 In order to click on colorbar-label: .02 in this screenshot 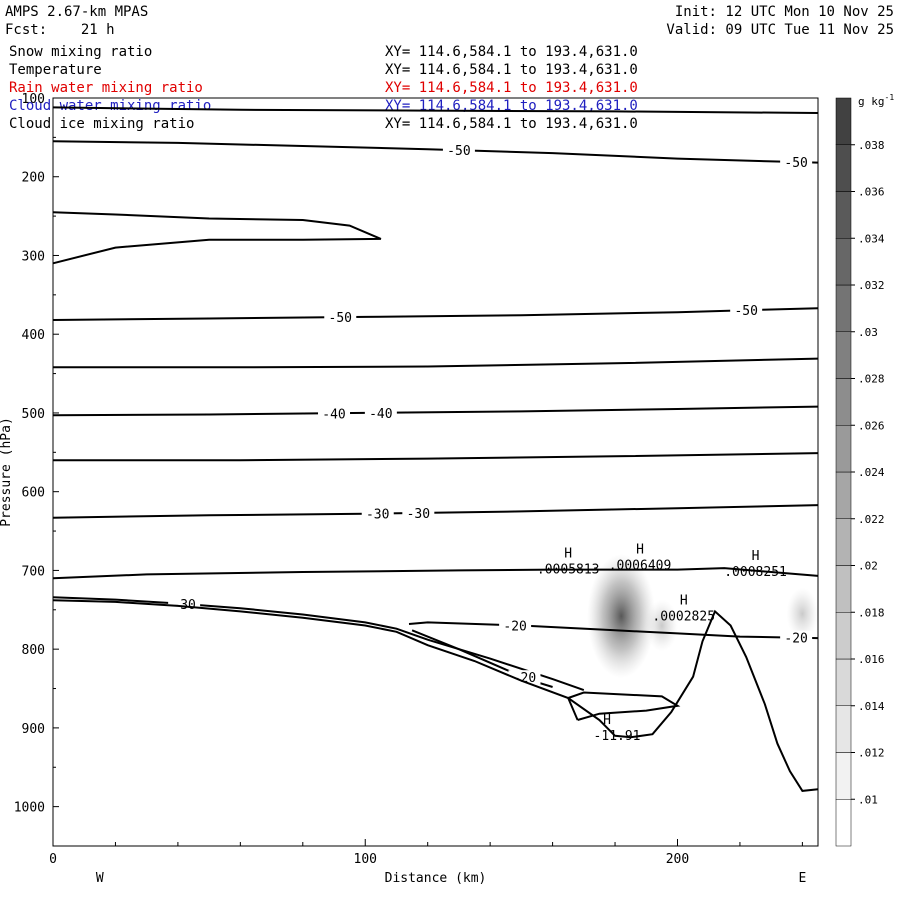, I will do `click(868, 566)`.